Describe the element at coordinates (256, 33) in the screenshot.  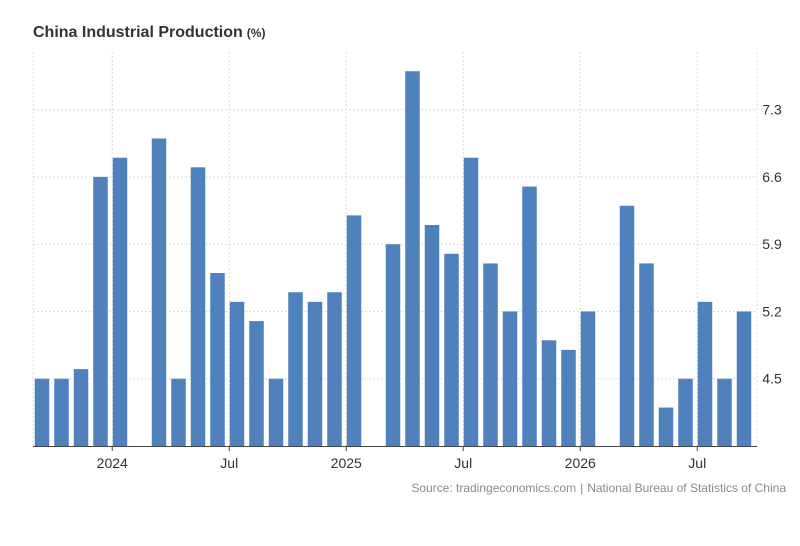
I see `chart-unit: (%)` at that location.